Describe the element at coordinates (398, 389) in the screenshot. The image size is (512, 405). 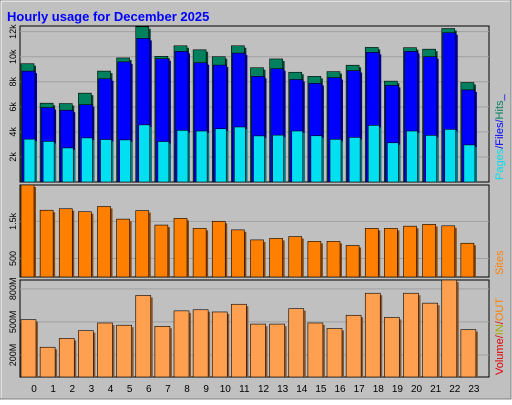
I see `x-tick-label: 19` at that location.